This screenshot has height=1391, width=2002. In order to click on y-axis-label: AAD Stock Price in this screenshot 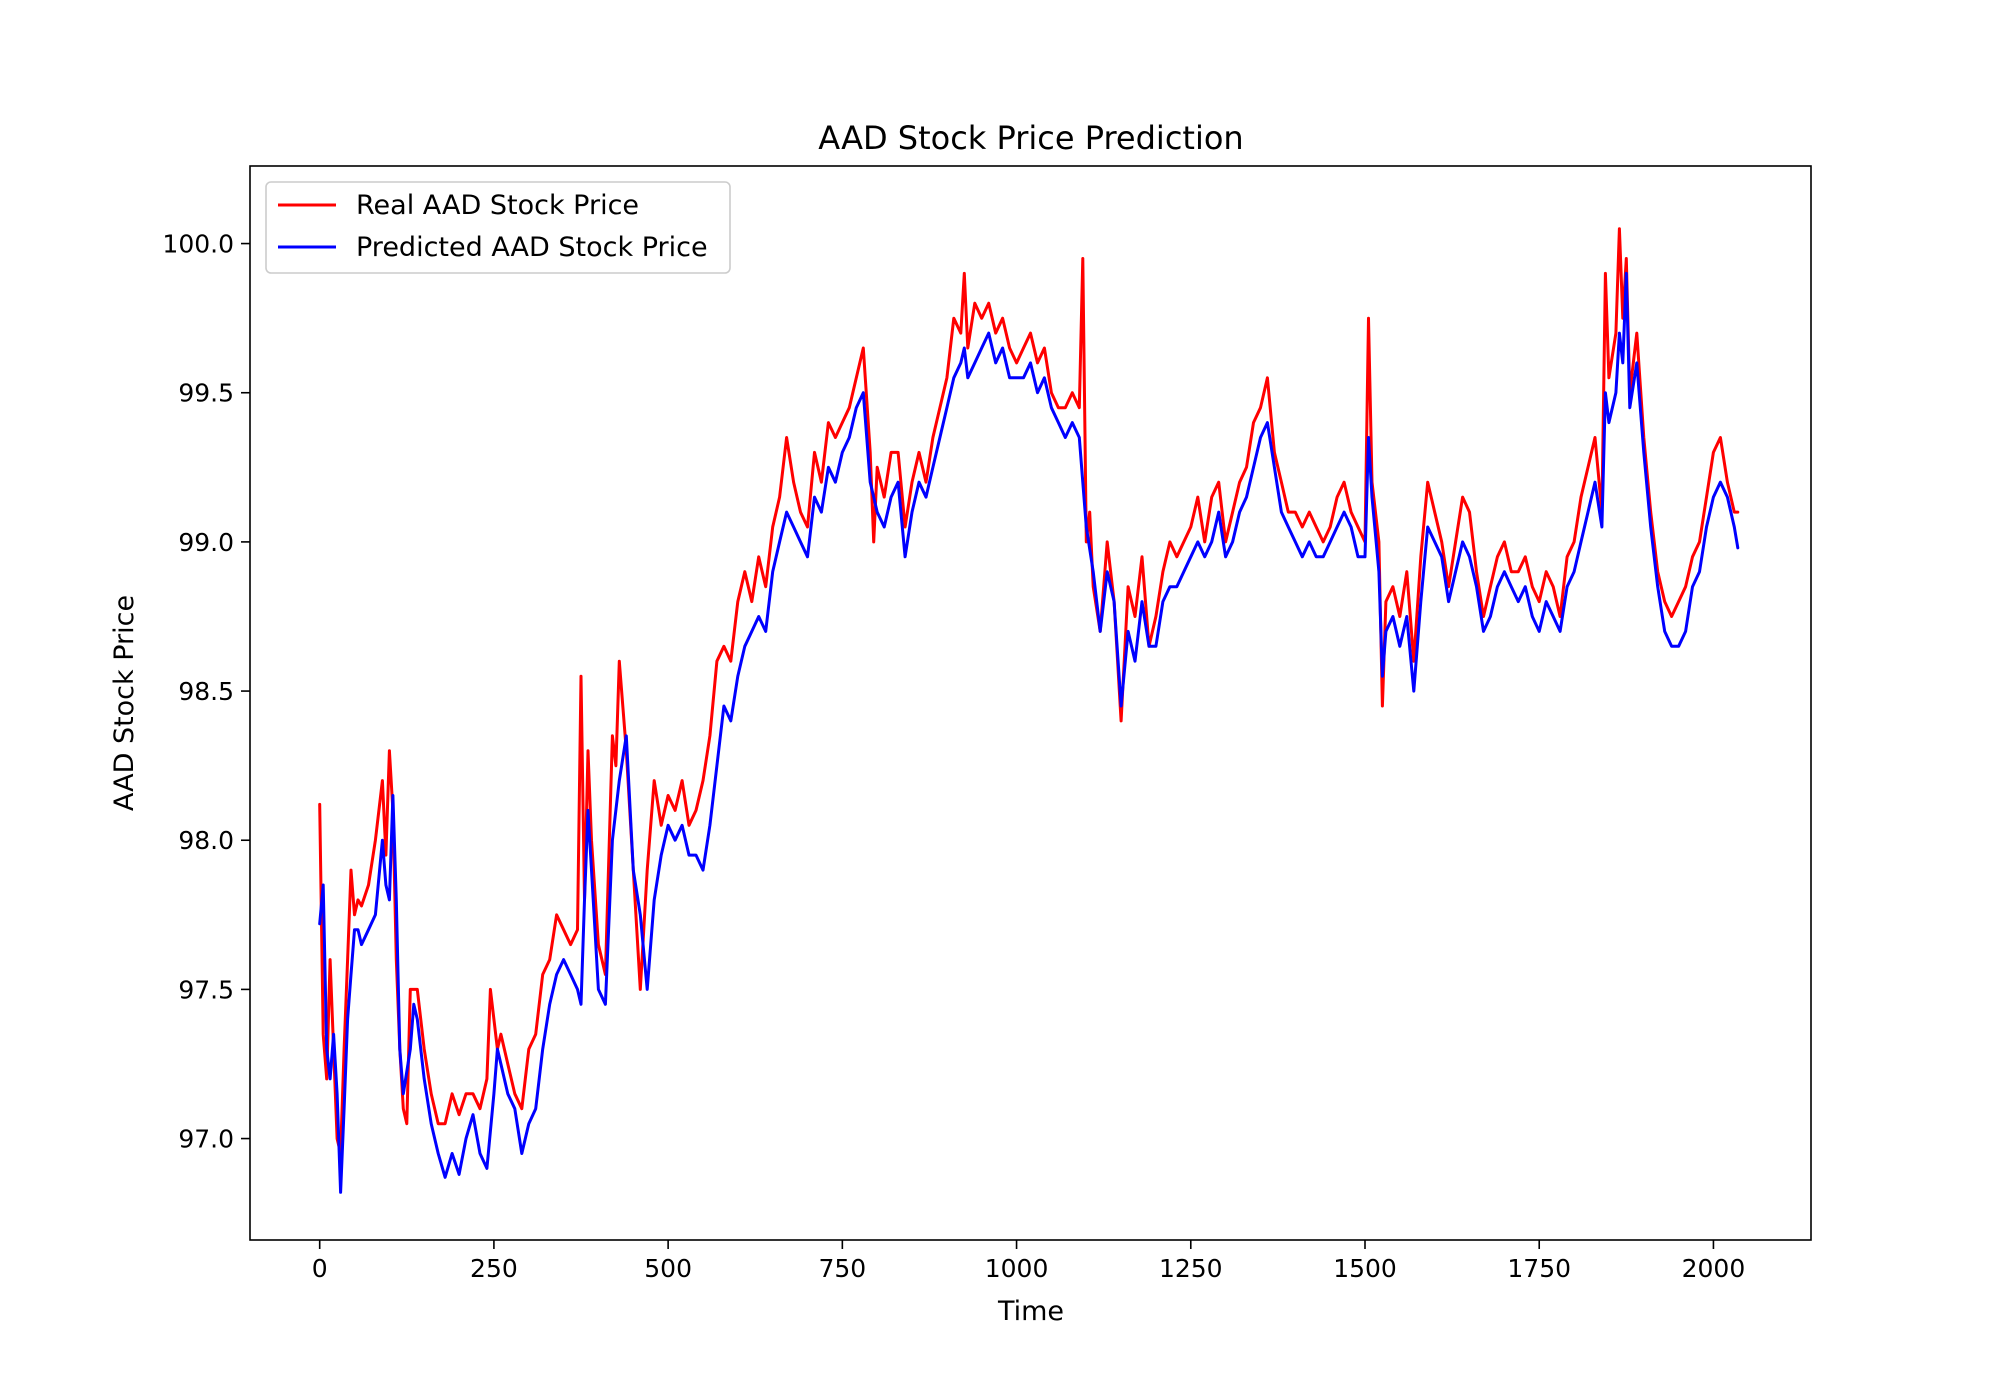, I will do `click(124, 703)`.